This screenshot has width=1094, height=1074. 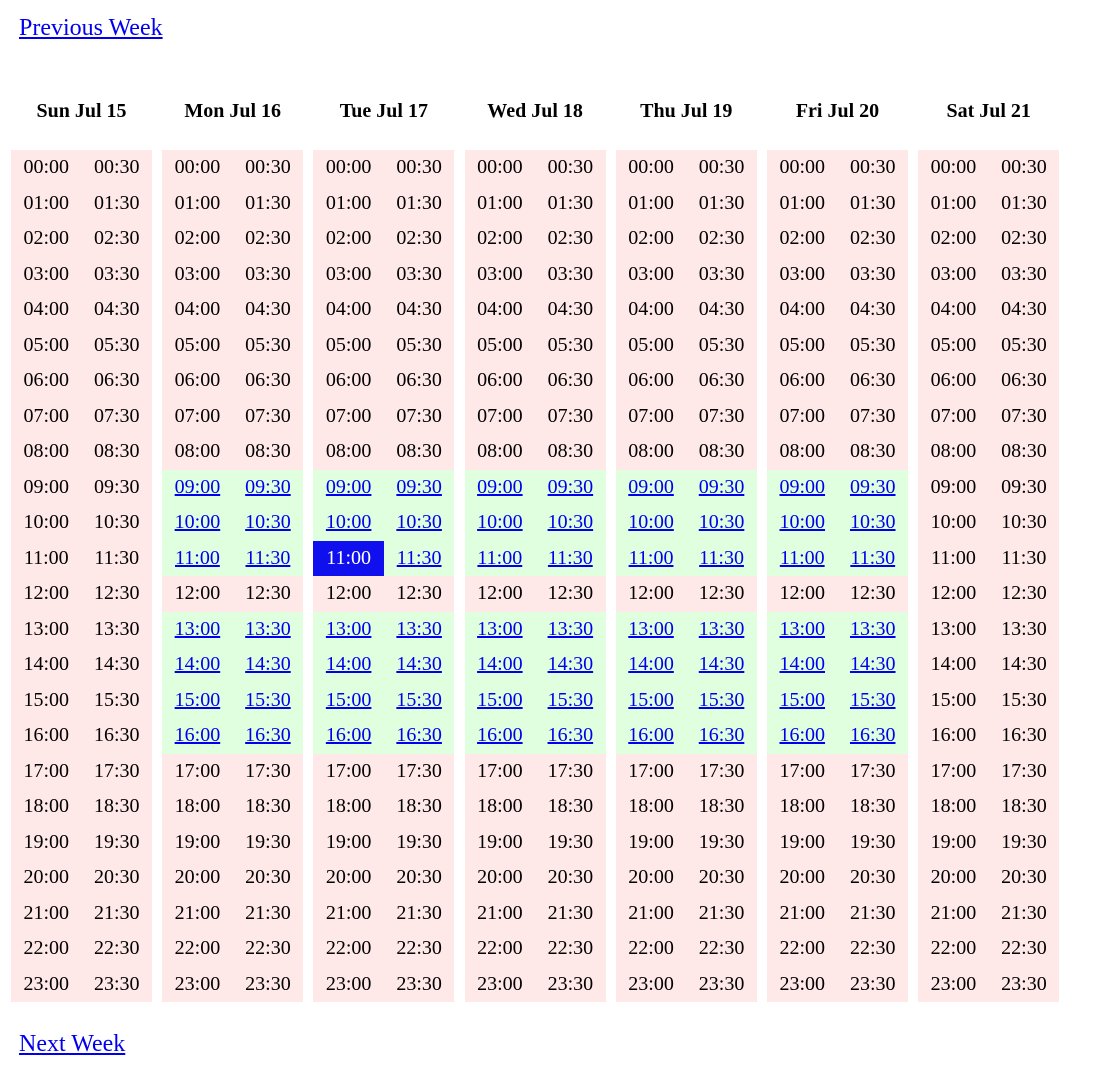 I want to click on time-slot-selected: 11:00, so click(x=348, y=558).